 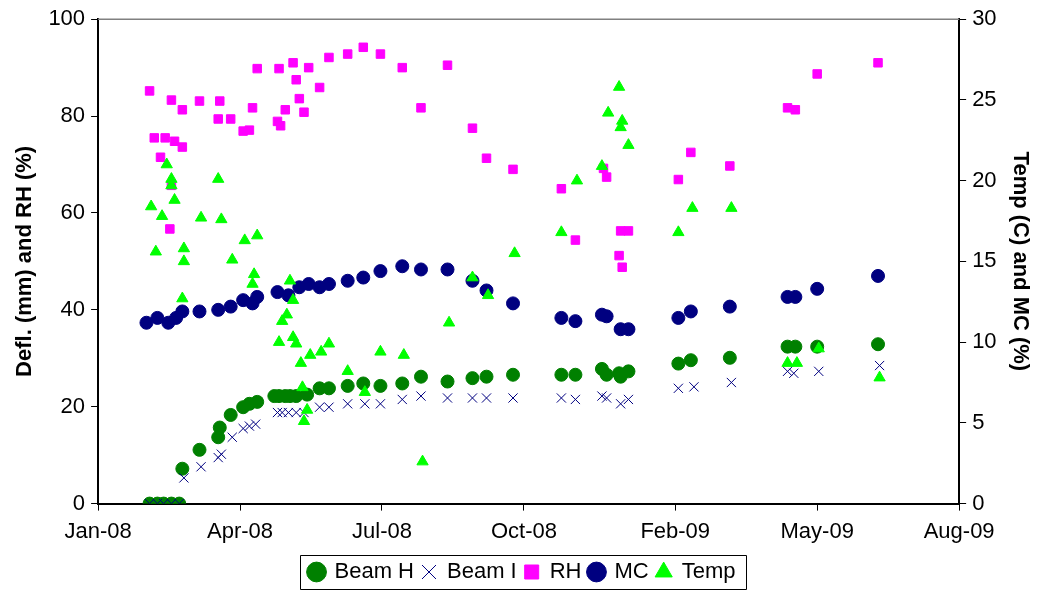 I want to click on y-tick-label: 100, so click(x=67, y=18).